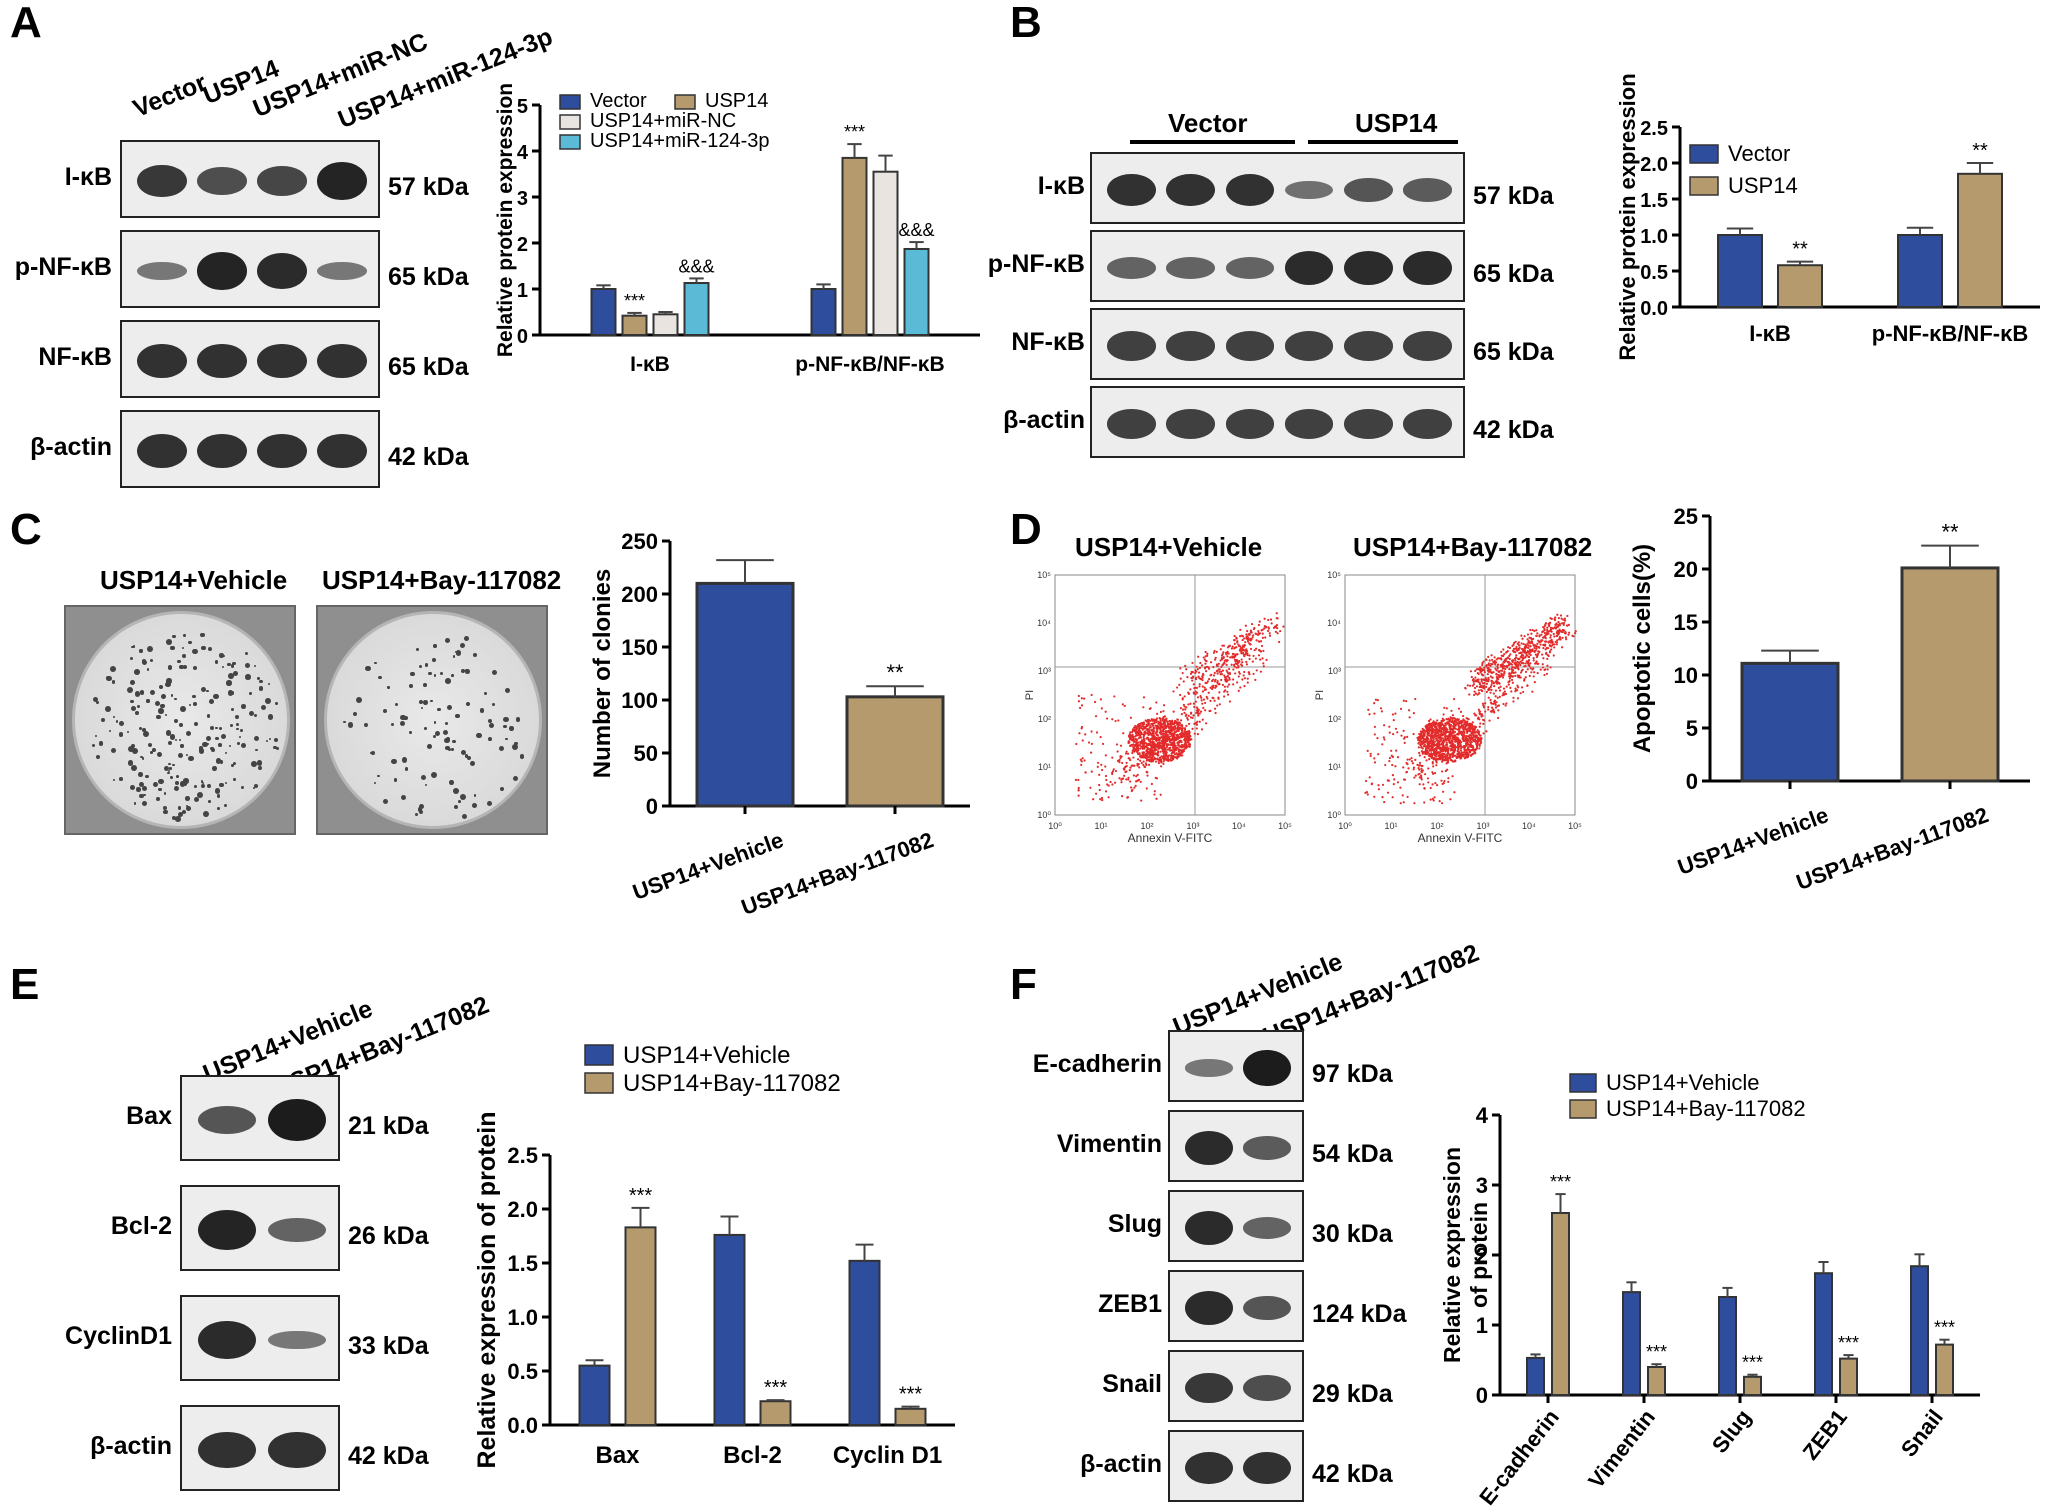  Describe the element at coordinates (26, 23) in the screenshot. I see `panel-label-a: A` at that location.